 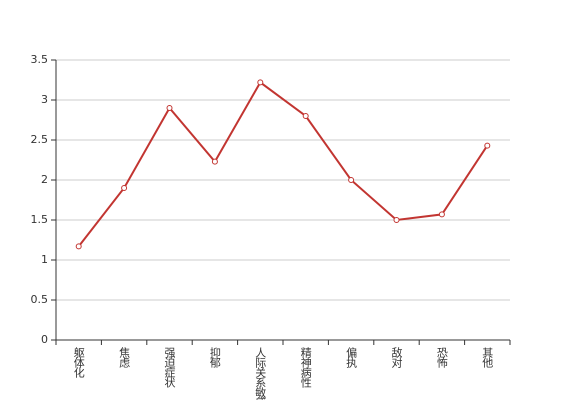 What do you see at coordinates (351, 357) in the screenshot?
I see `x-tick-label: 偏执` at bounding box center [351, 357].